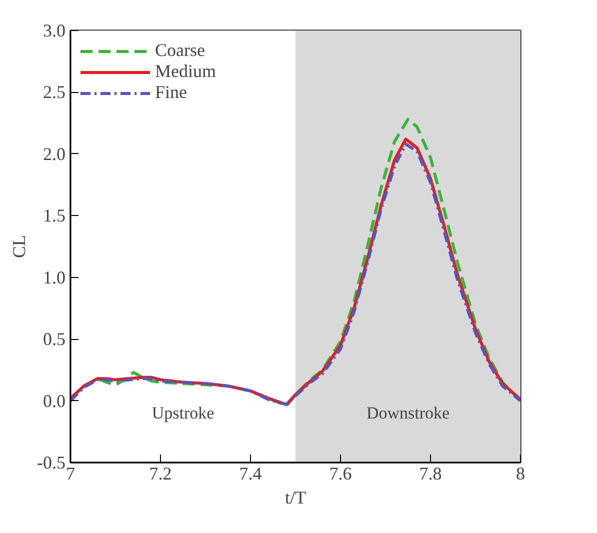  Describe the element at coordinates (54, 339) in the screenshot. I see `y-tick-label: 0.5` at that location.